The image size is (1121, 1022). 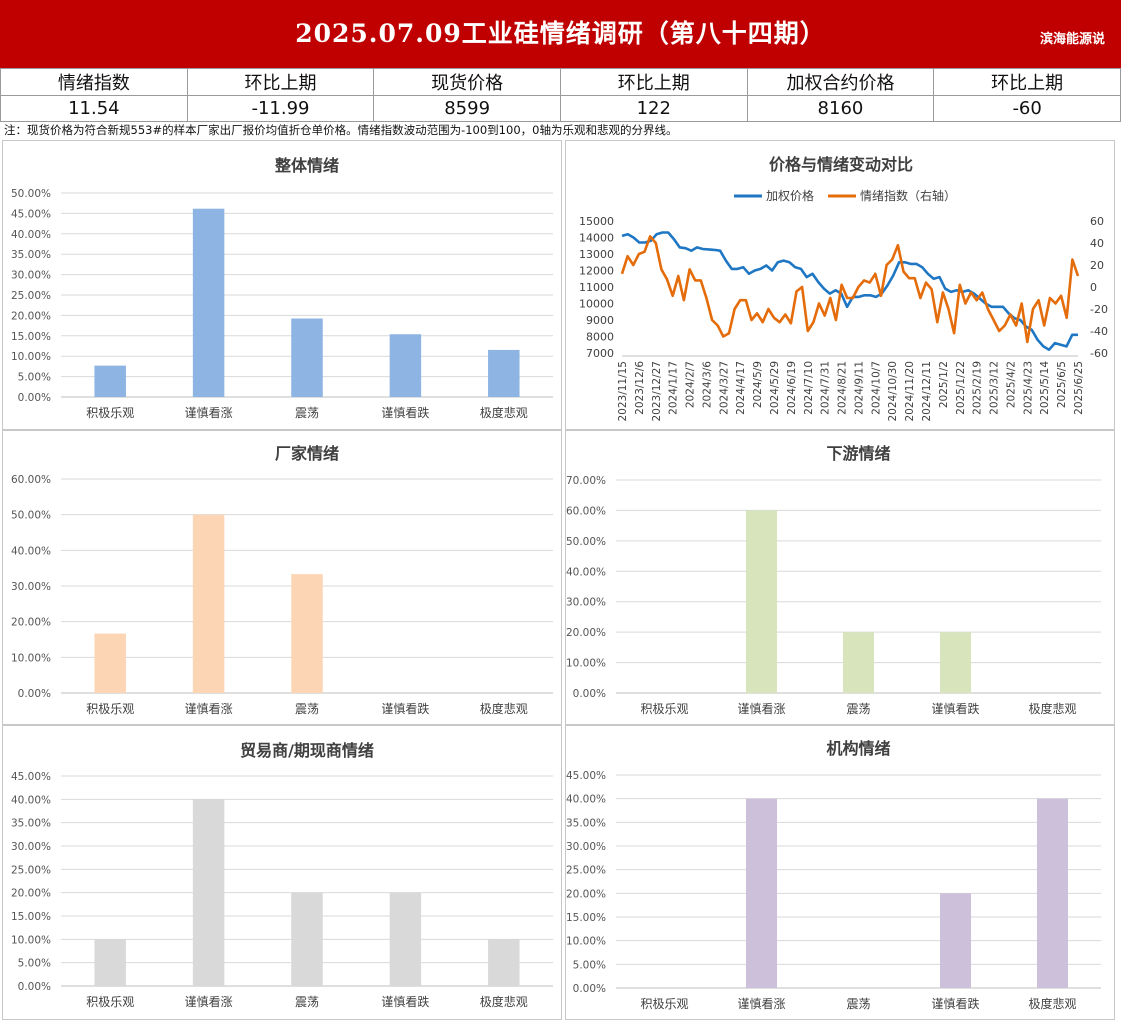 What do you see at coordinates (840, 108) in the screenshot?
I see `summary-value-cell: 8160` at bounding box center [840, 108].